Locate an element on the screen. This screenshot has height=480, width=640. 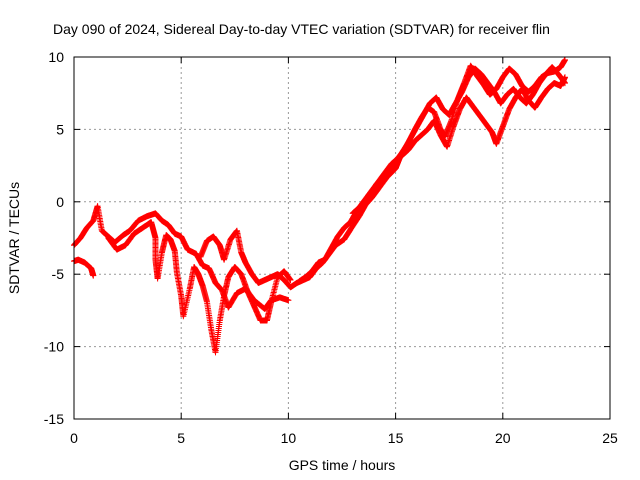
y-axis-label: SDTVAR / TECUs is located at coordinates (14, 238).